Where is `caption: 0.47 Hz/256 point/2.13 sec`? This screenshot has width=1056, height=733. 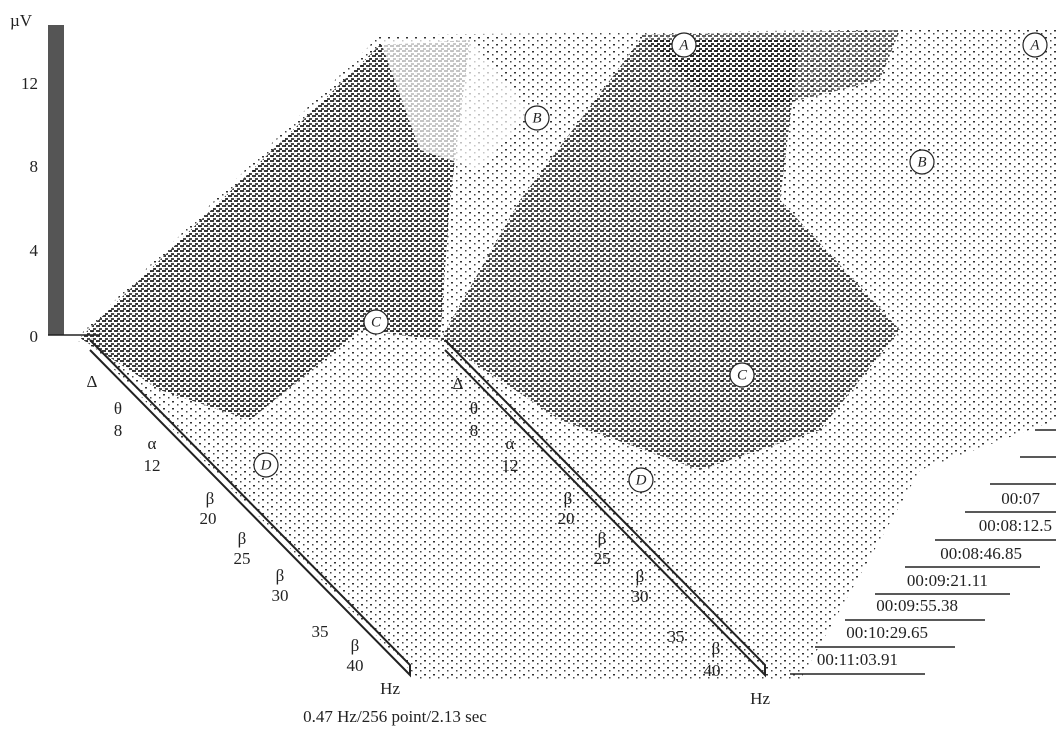 caption: 0.47 Hz/256 point/2.13 sec is located at coordinates (395, 716).